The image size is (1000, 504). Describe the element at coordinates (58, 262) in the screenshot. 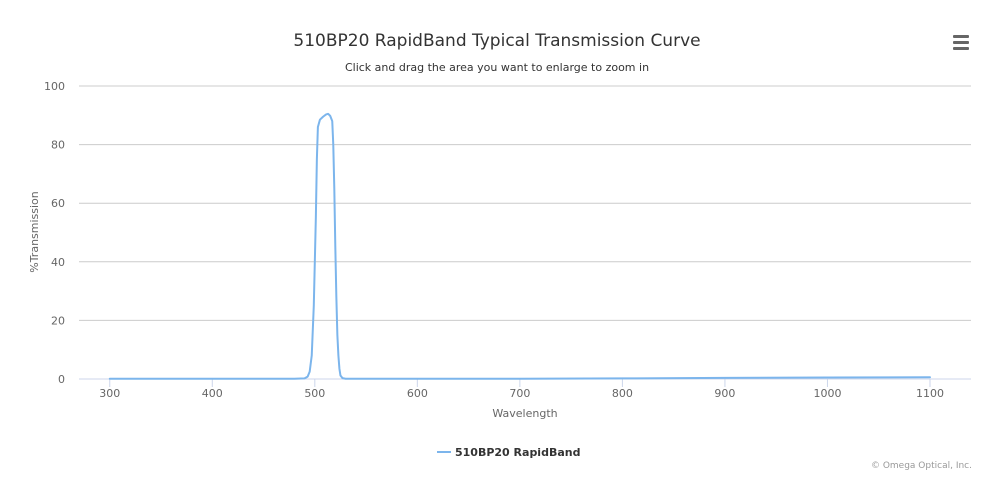

I see `y-tick-label: 40` at that location.